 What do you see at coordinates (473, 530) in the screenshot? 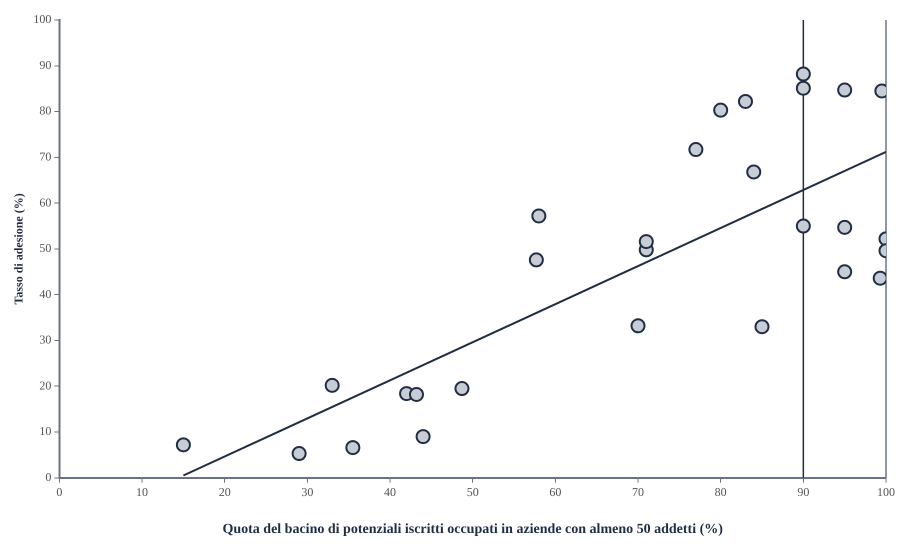
I see `x-axis-title: Quota del bacino di potenziali iscritti occupati in aziende con almeno 50 addetti (%)` at bounding box center [473, 530].